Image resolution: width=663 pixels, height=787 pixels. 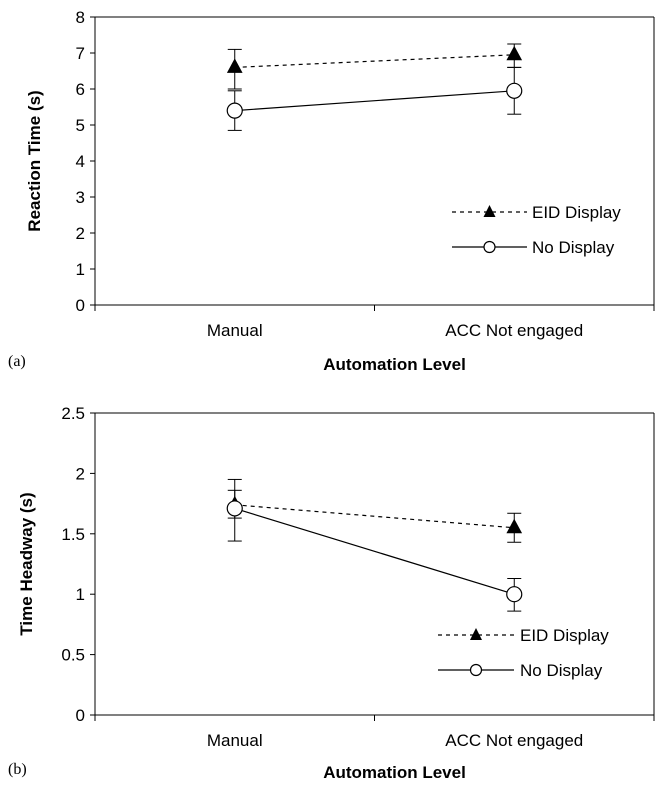 I want to click on y-tick-label: 8, so click(x=80, y=17).